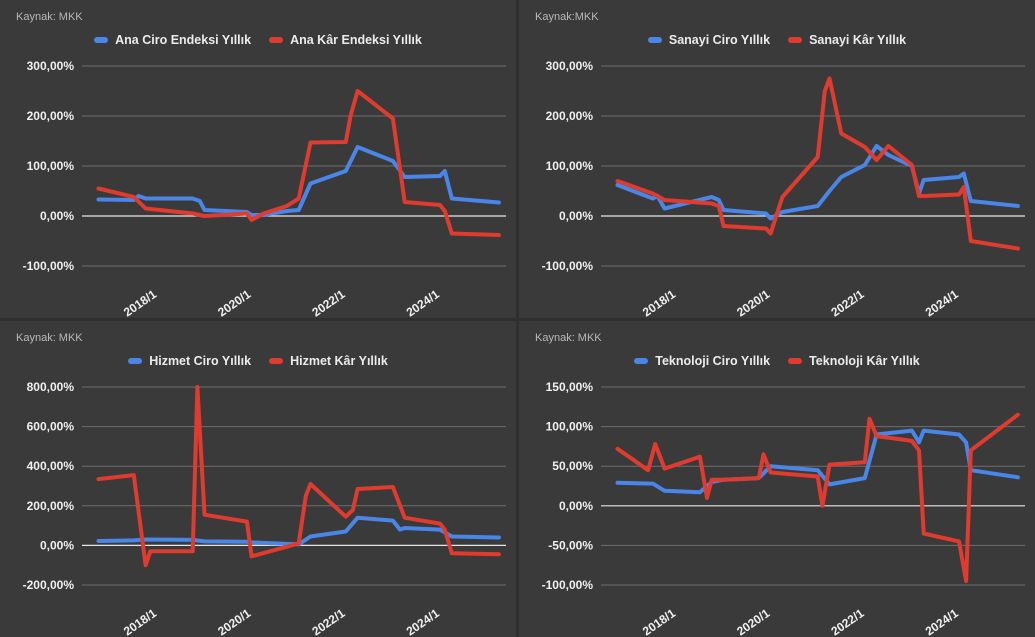 The image size is (1035, 637). What do you see at coordinates (570, 387) in the screenshot?
I see `y-tick-label: 150,00%` at bounding box center [570, 387].